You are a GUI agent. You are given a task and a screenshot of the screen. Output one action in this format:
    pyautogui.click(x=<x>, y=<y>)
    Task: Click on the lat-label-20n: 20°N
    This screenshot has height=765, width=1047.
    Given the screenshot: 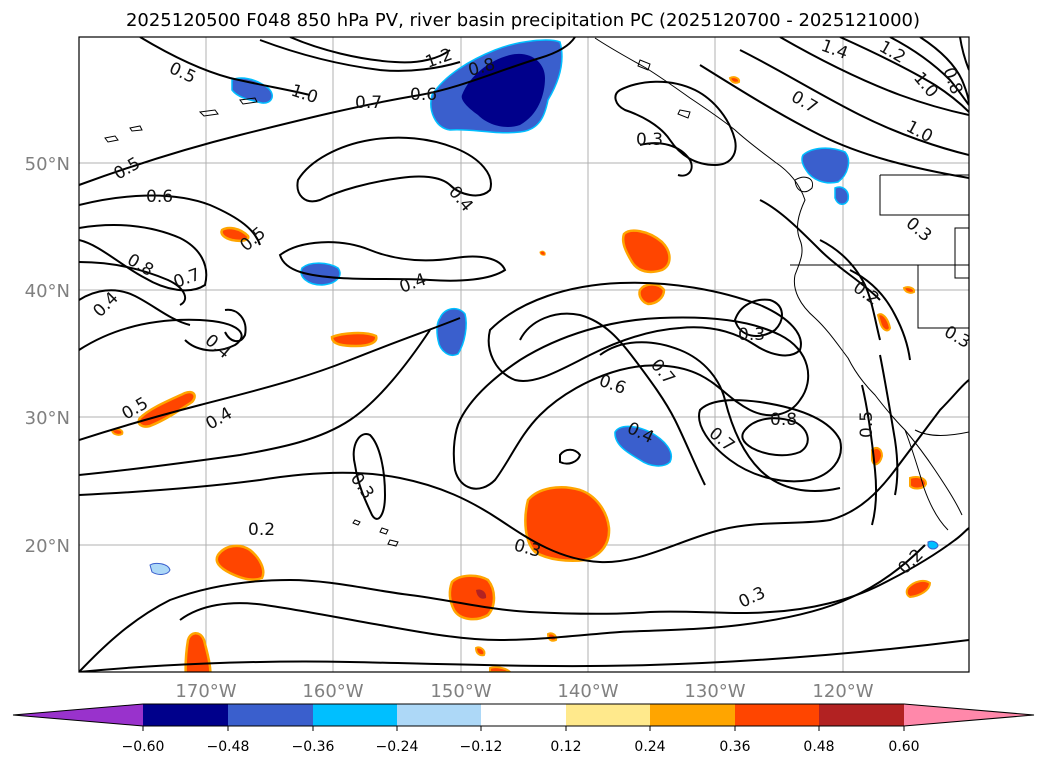 What is the action you would take?
    pyautogui.click(x=47, y=546)
    